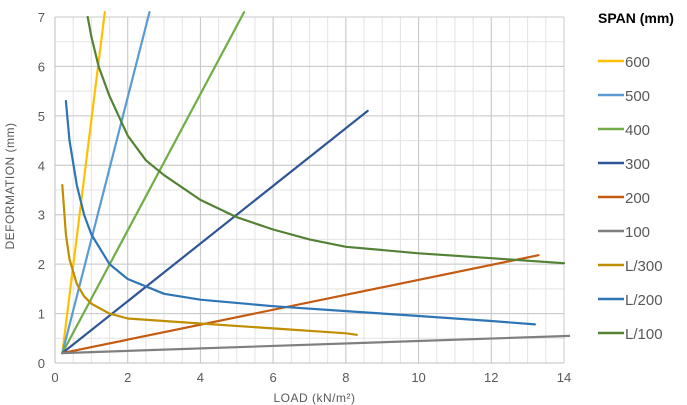 The image size is (687, 405). What do you see at coordinates (644, 300) in the screenshot?
I see `legend-label: L/200` at bounding box center [644, 300].